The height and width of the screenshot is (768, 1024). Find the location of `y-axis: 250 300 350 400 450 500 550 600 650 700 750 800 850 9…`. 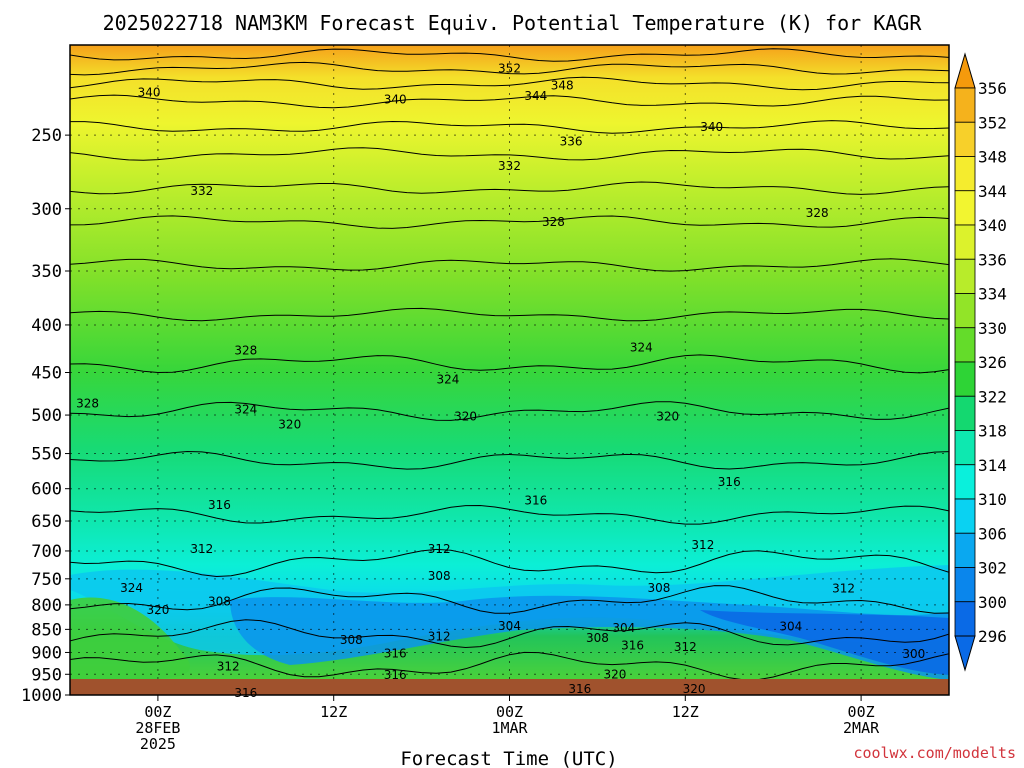

y-axis: 250 300 350 400 450 500 550 600 650 700 750 800 850 9… is located at coordinates (45, 416).